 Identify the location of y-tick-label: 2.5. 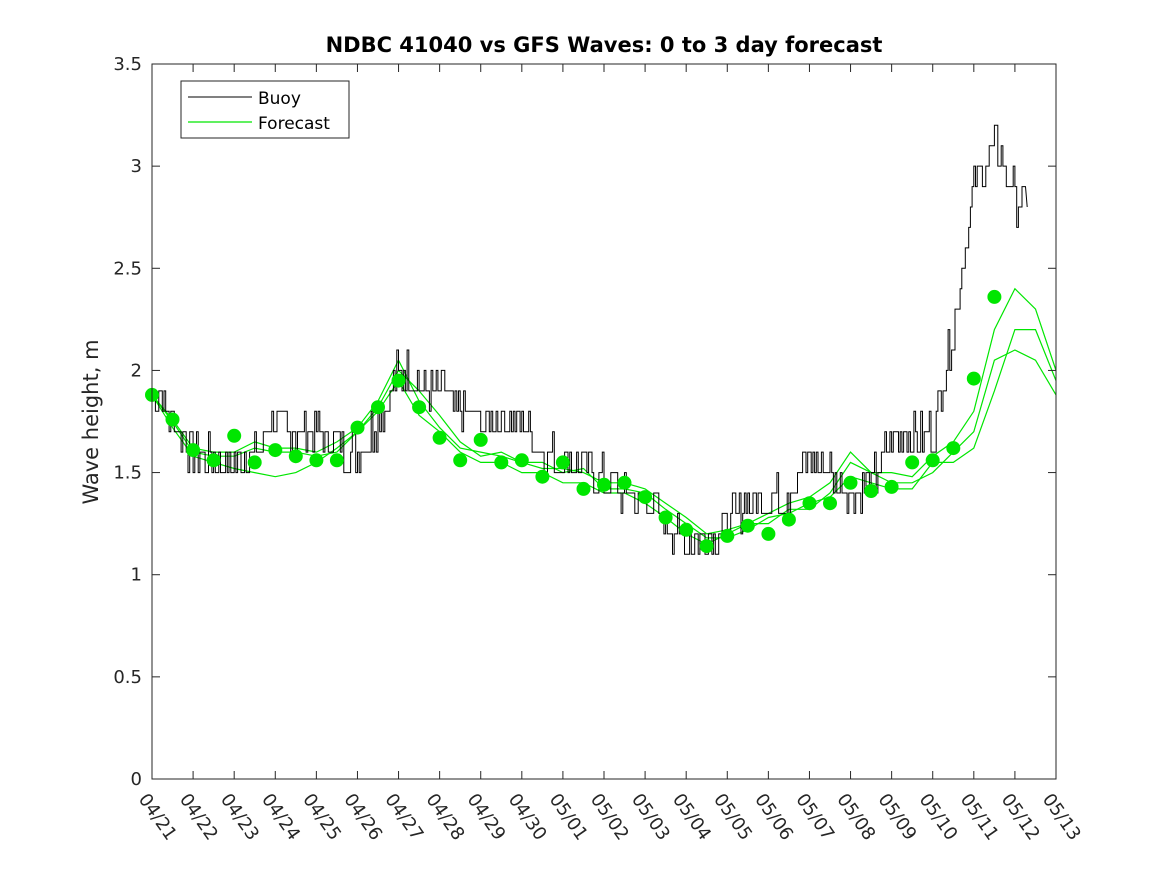
(127, 268).